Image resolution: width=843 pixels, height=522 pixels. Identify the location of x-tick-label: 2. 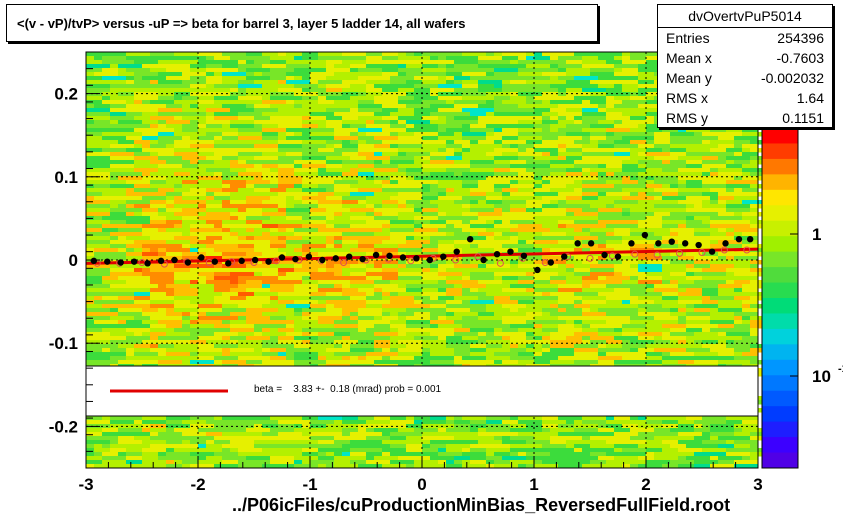
(645, 484).